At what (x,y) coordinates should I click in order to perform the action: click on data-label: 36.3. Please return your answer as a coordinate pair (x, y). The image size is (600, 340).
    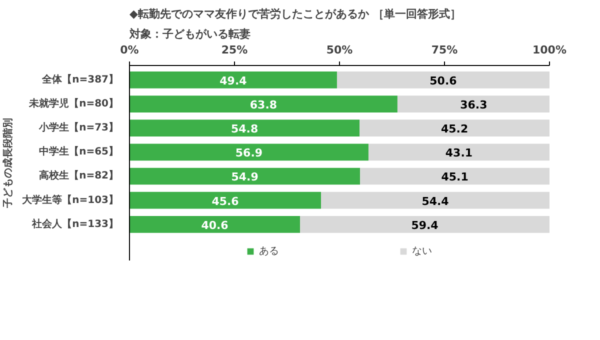
    Looking at the image, I should click on (474, 105).